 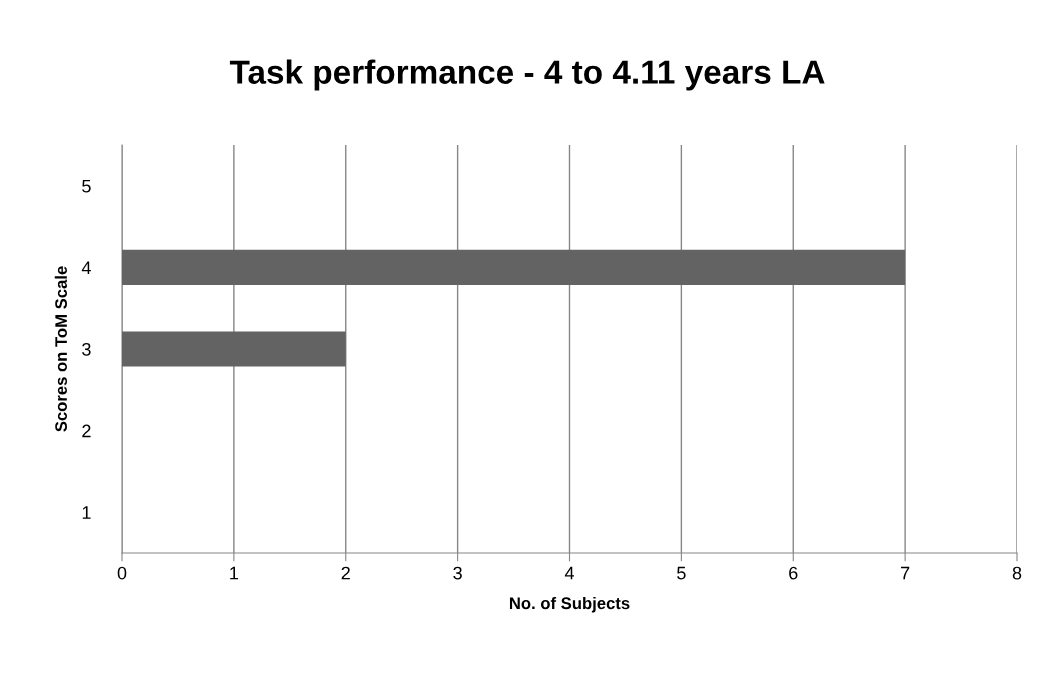 I want to click on x-tick-label: 0, so click(x=122, y=573).